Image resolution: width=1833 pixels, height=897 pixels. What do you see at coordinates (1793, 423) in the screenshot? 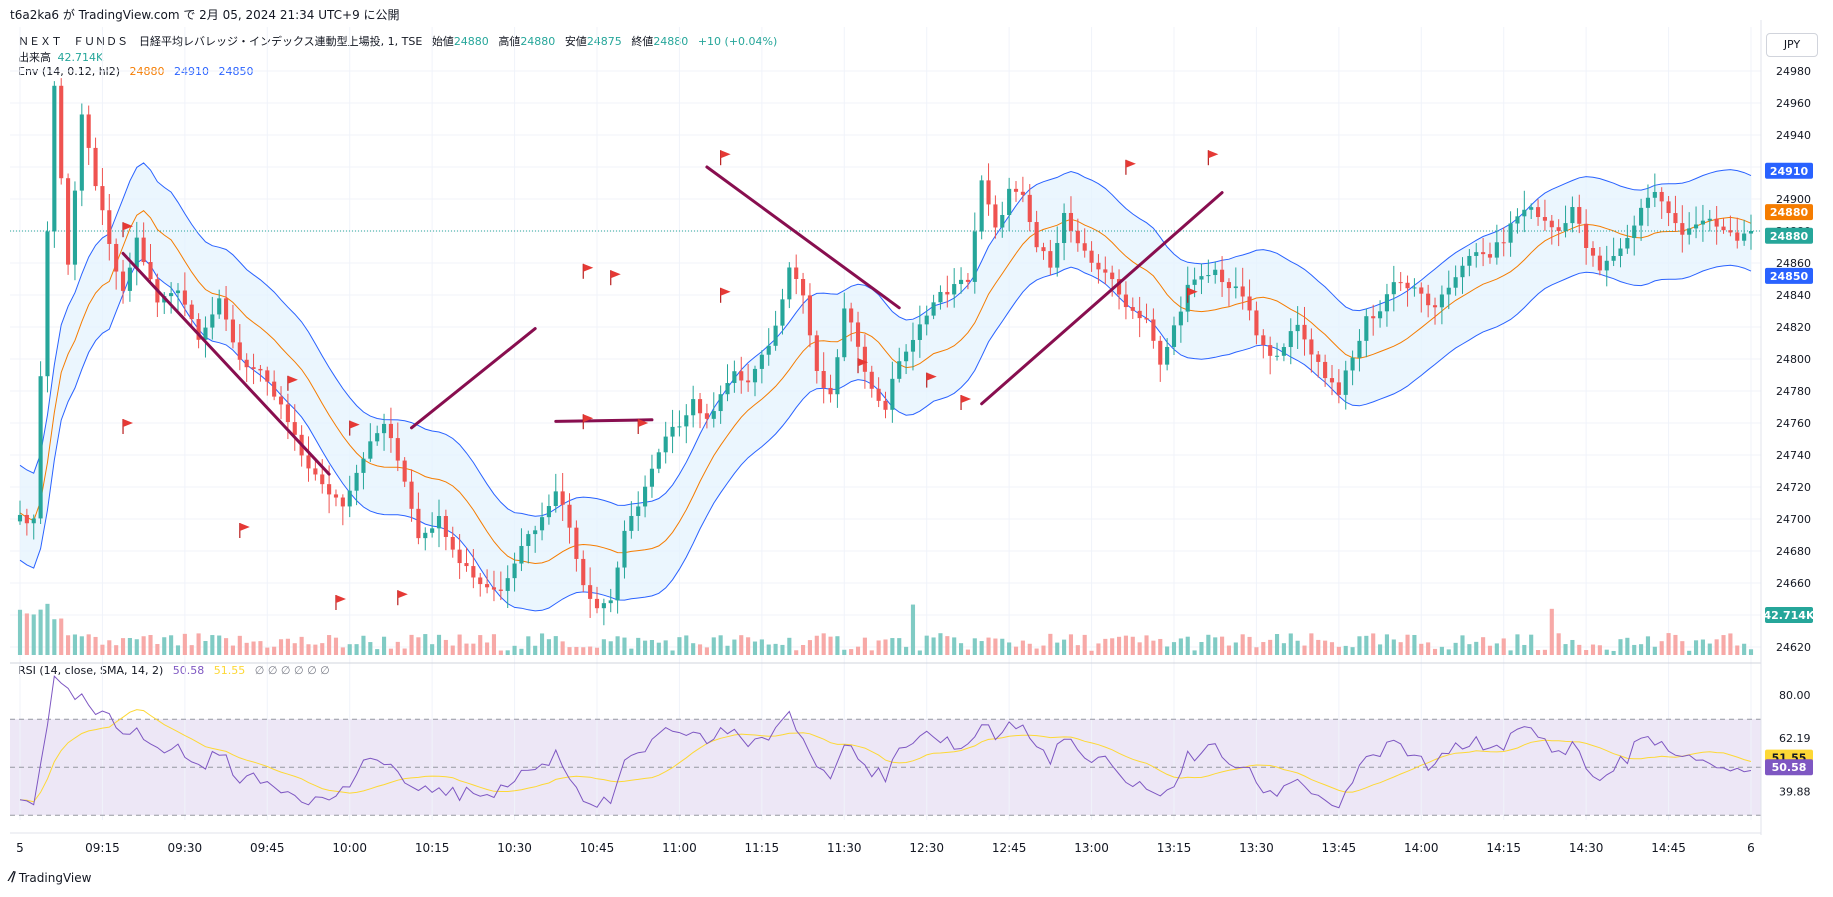
I see `price-tick-label: 24760` at bounding box center [1793, 423].